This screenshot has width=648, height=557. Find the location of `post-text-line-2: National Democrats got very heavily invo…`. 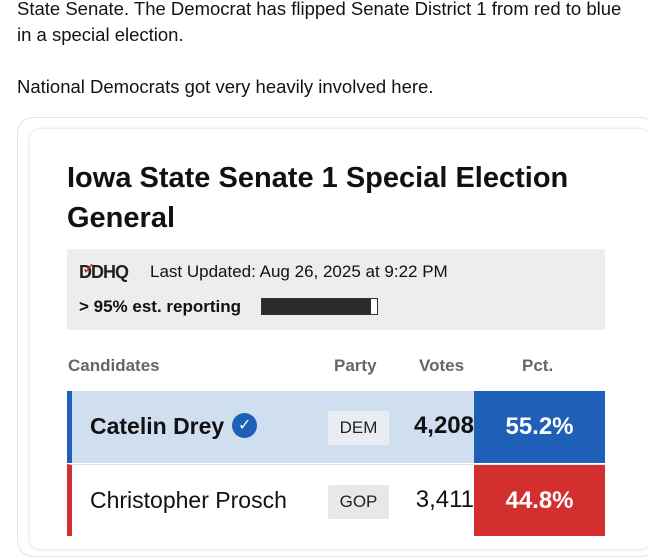

post-text-line-2: National Democrats got very heavily invo… is located at coordinates (225, 86).